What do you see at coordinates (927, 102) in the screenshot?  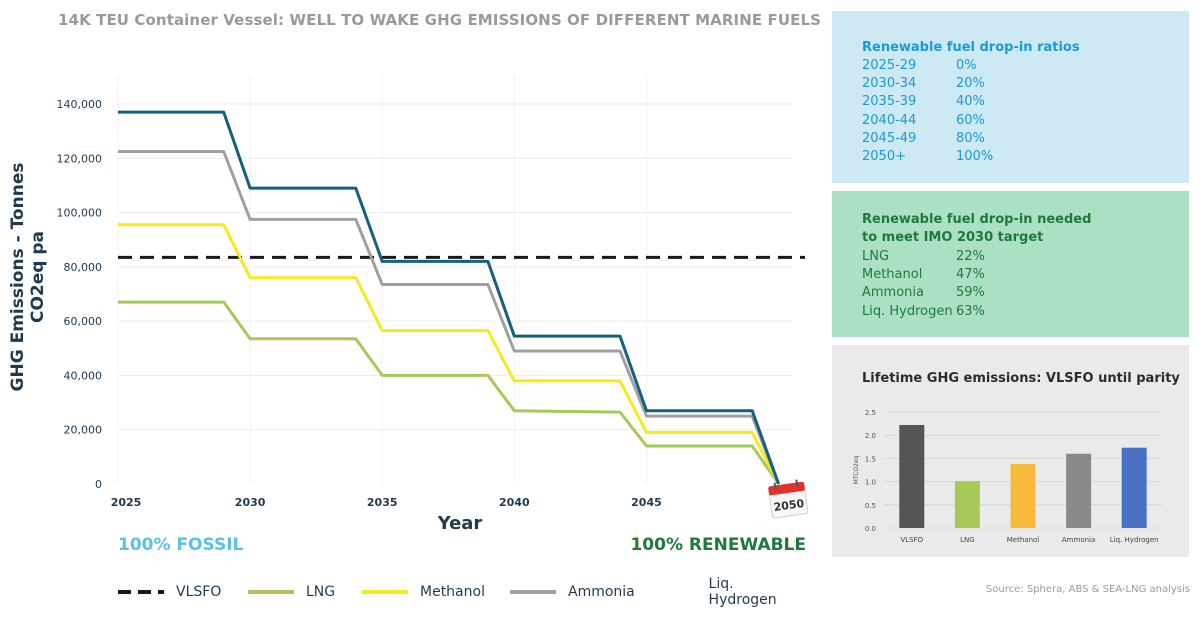 I see `list-item: 2035-39 40%` at bounding box center [927, 102].